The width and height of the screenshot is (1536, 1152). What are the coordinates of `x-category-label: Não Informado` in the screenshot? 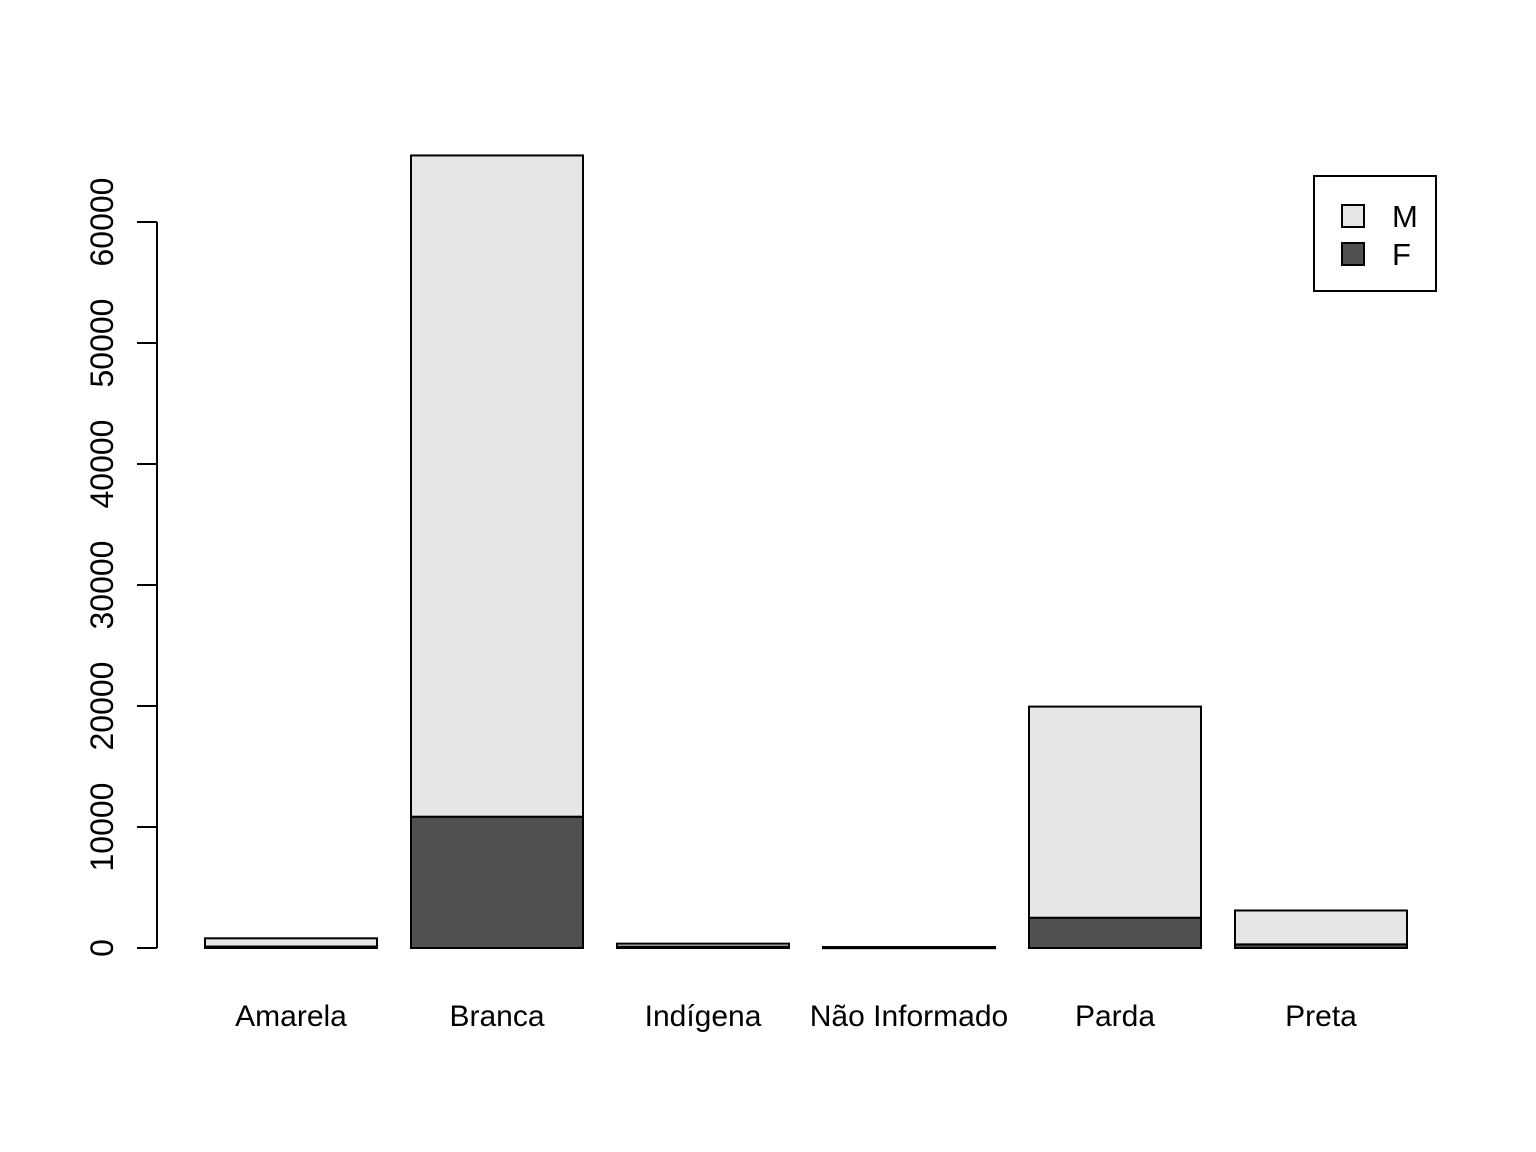 It's located at (909, 1016).